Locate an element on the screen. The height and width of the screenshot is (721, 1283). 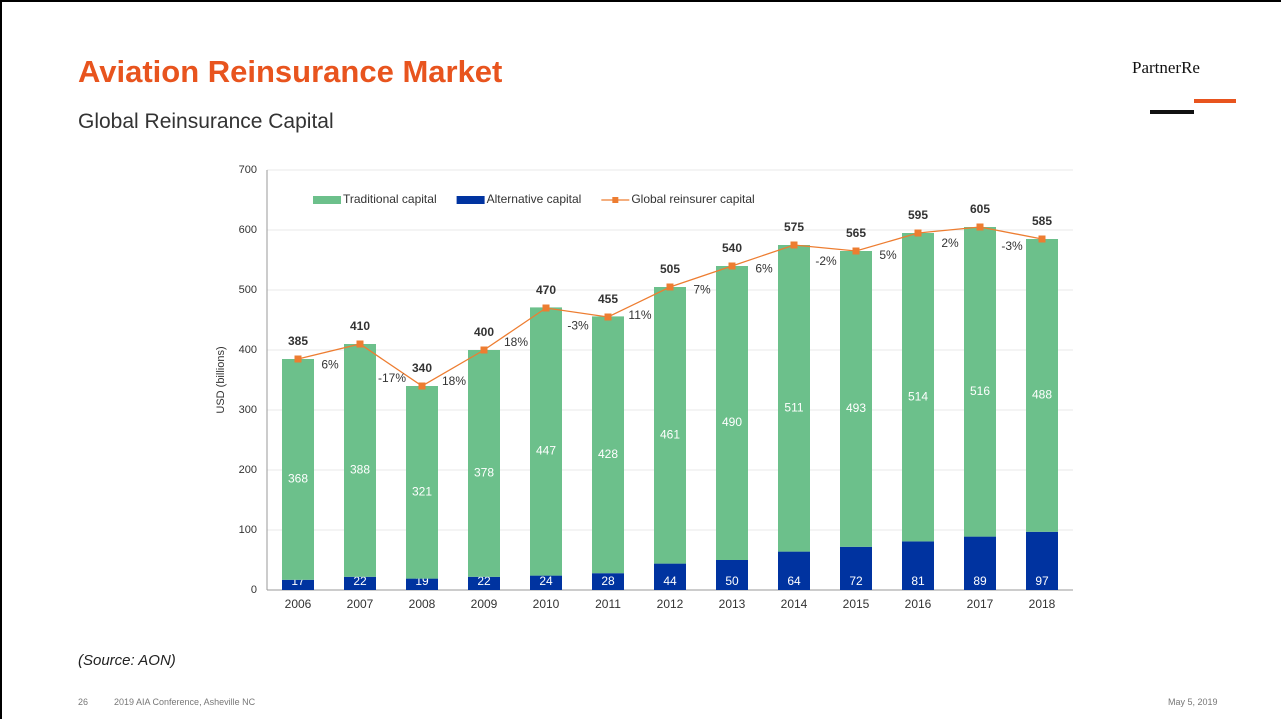
page-number: 26 is located at coordinates (83, 702).